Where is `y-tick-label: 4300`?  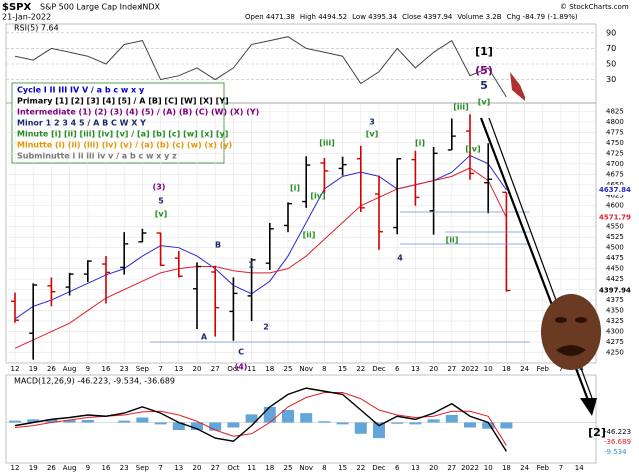
y-tick-label: 4300 is located at coordinates (615, 332).